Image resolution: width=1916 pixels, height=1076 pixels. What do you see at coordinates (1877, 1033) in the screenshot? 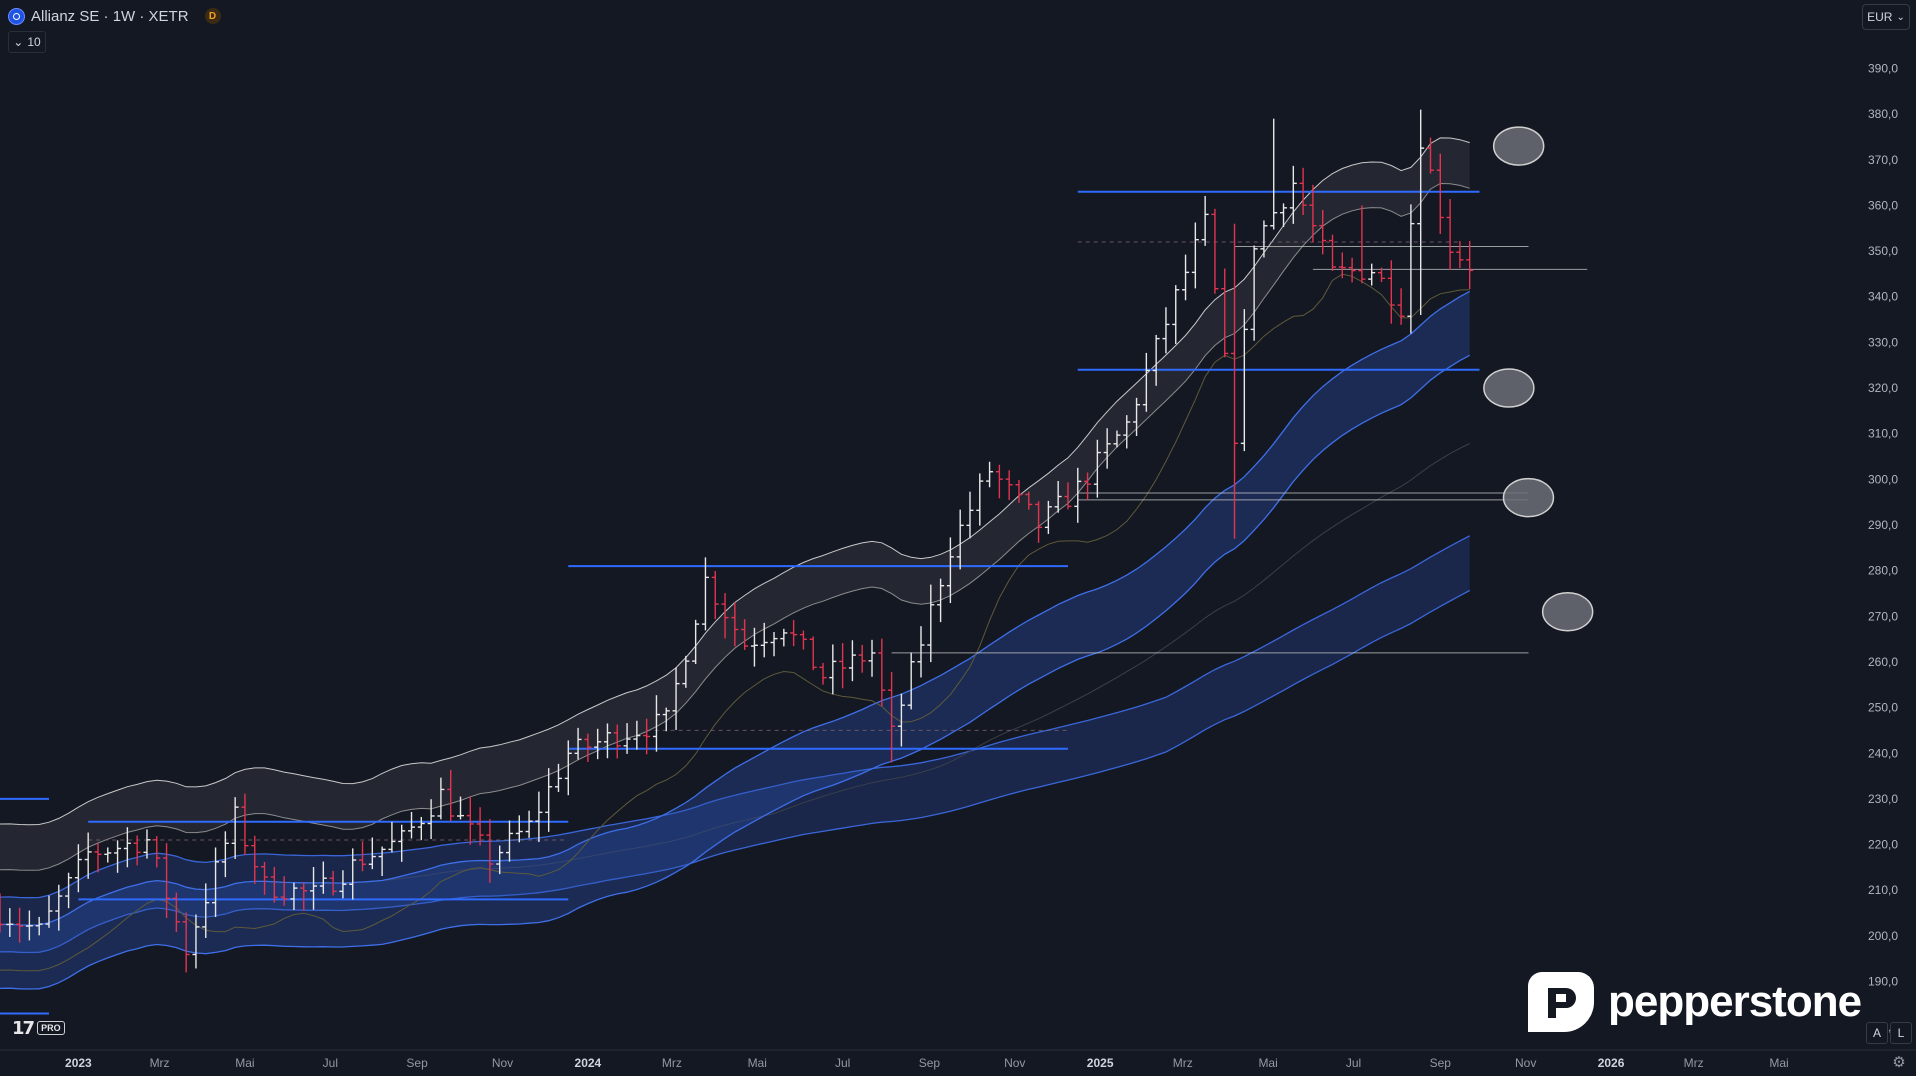
I see `auto-scale-button: A` at bounding box center [1877, 1033].